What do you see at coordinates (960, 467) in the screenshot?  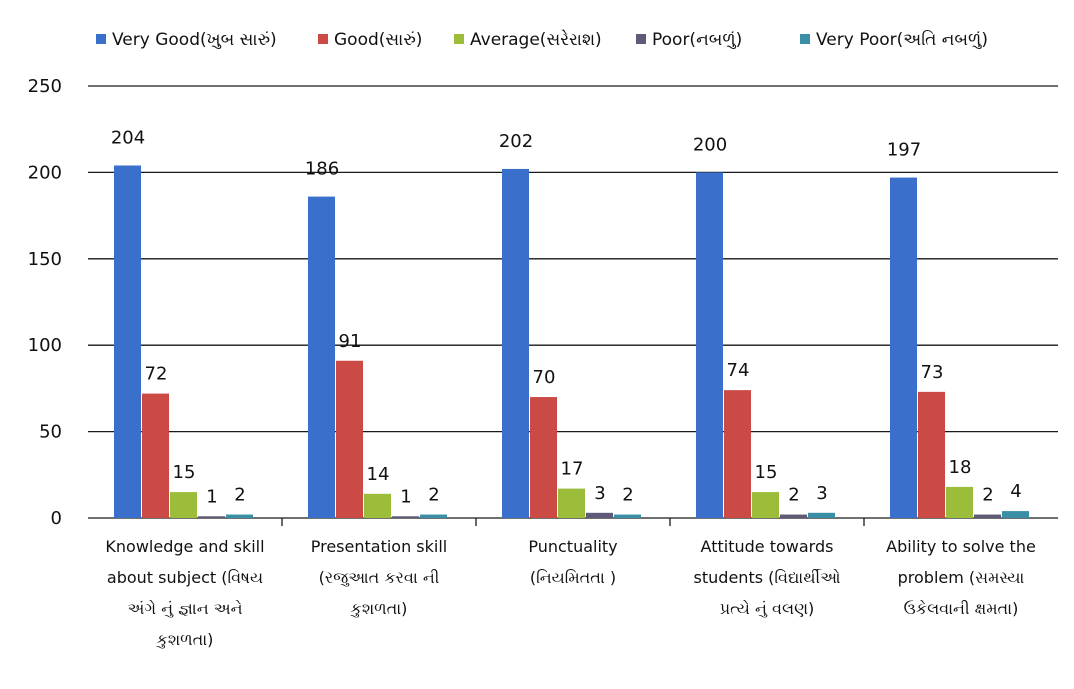 I see `data-label: 18` at bounding box center [960, 467].